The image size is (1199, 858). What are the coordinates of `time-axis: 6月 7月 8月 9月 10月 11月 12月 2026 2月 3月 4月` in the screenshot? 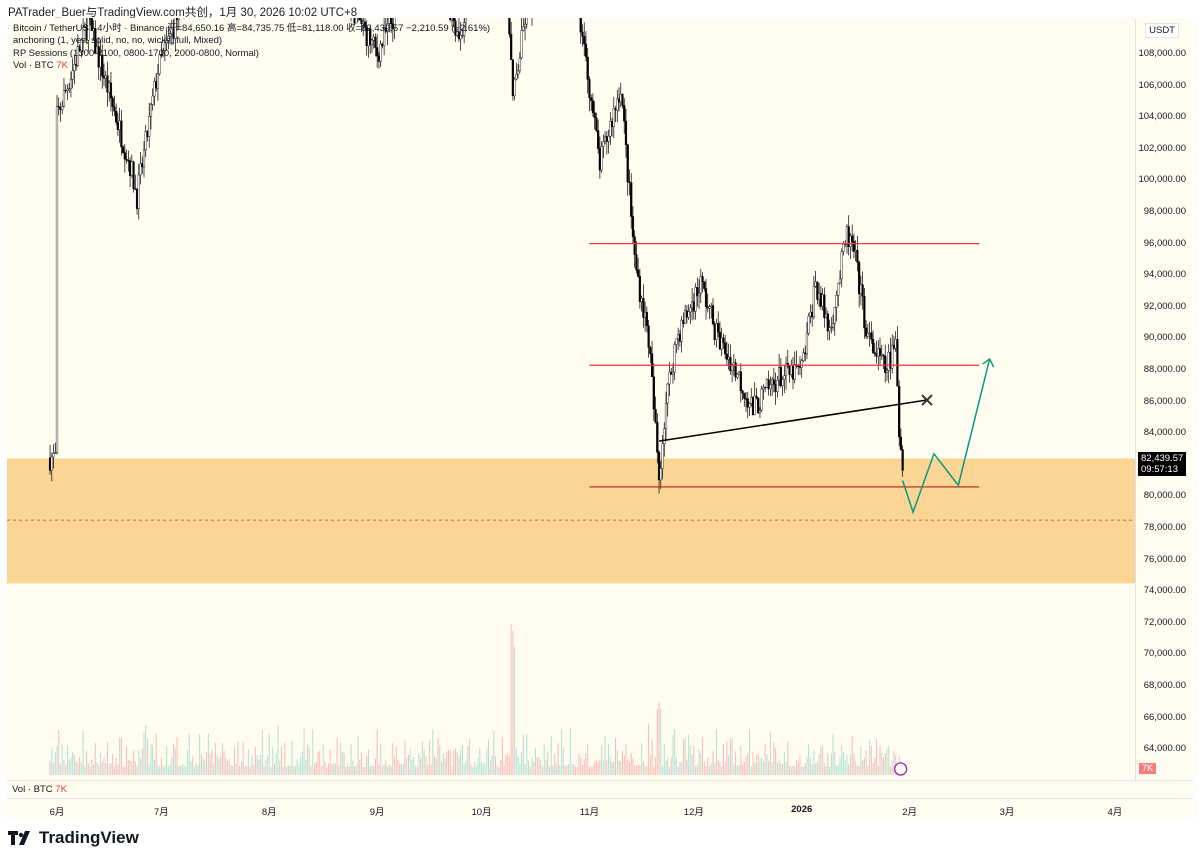 It's located at (600, 808).